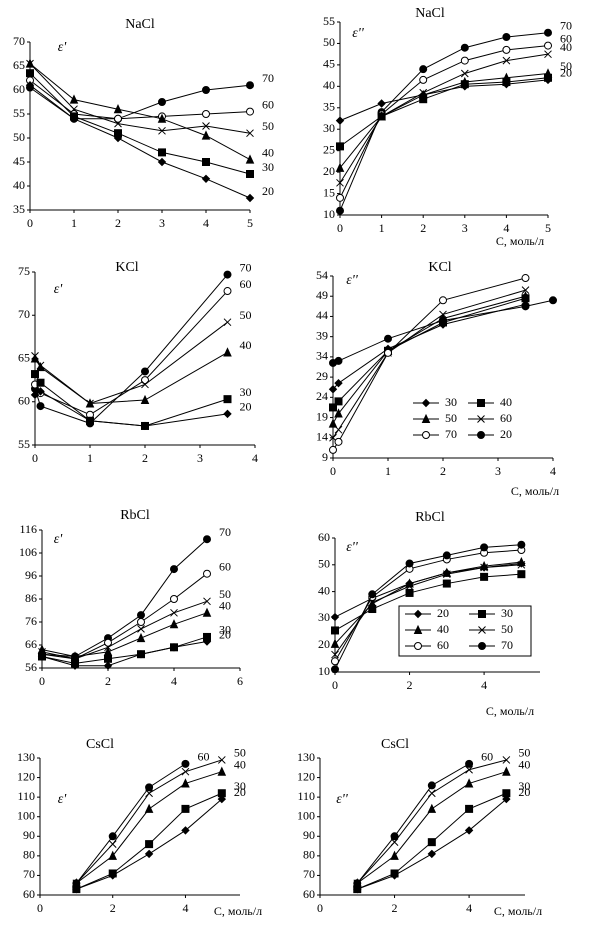  What do you see at coordinates (566, 38) in the screenshot?
I see `series-label: 60` at bounding box center [566, 38].